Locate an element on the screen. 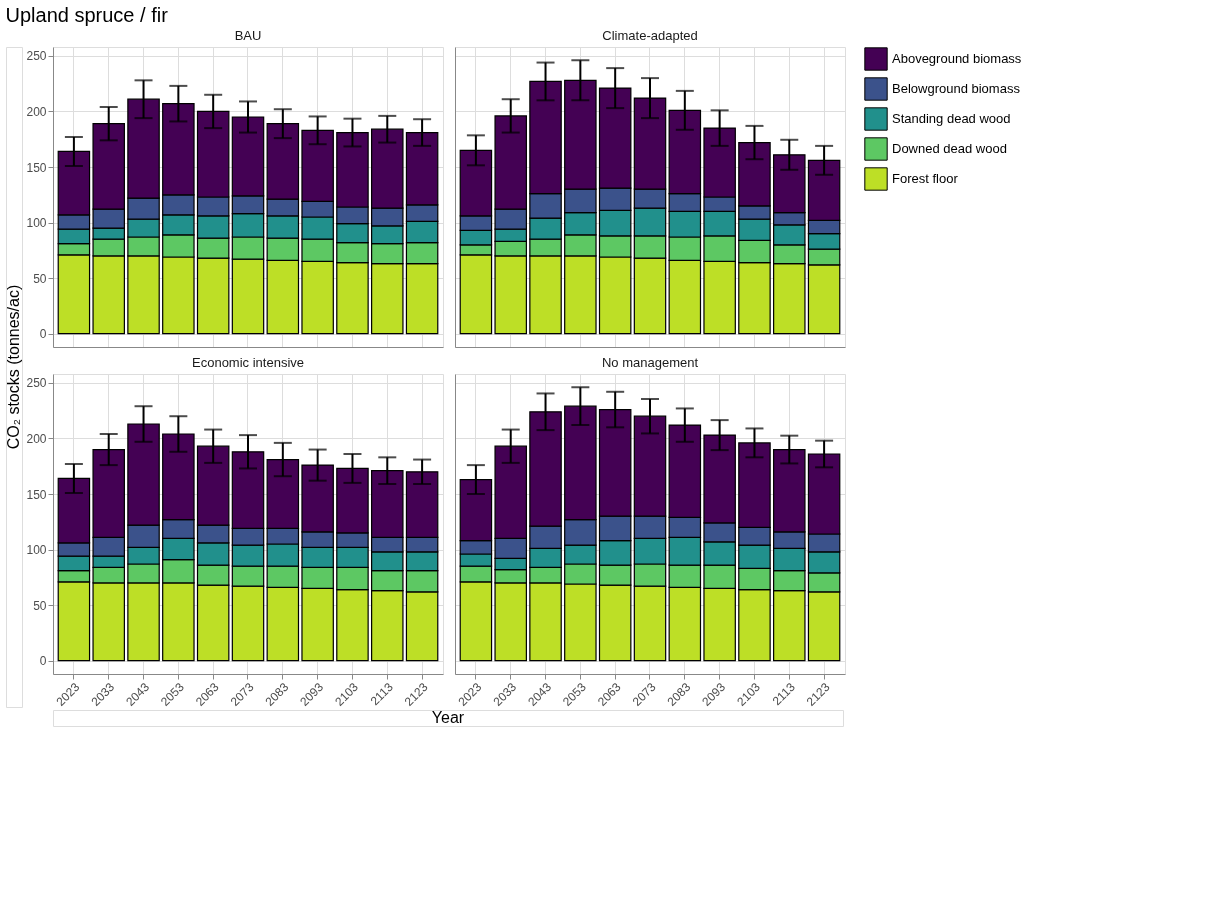 The height and width of the screenshot is (922, 1231). chart-title: BAU is located at coordinates (248, 35).